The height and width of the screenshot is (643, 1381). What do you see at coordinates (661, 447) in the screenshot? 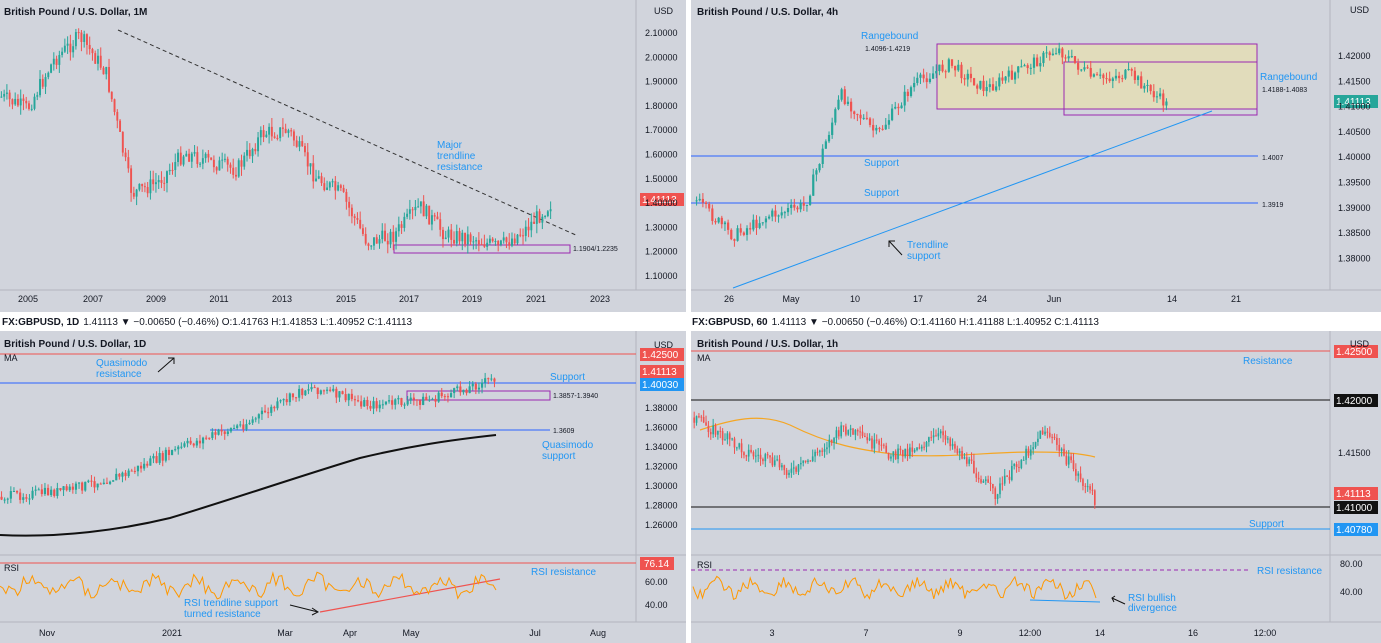
I see `p3-y-tick: 1.34000` at bounding box center [661, 447].